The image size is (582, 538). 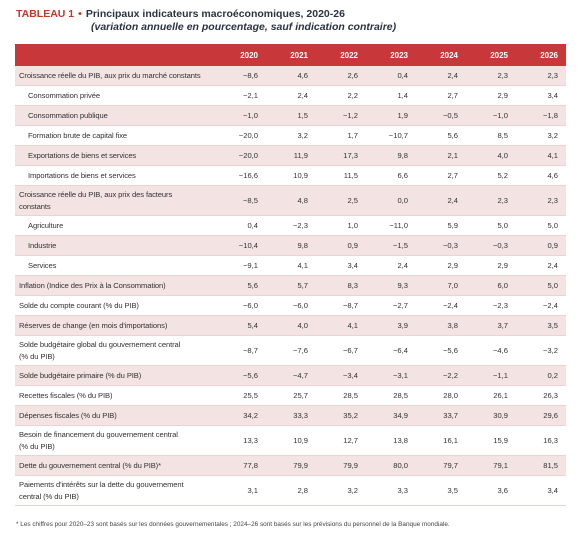 What do you see at coordinates (441, 225) in the screenshot?
I see `cell-value: 5,9` at bounding box center [441, 225].